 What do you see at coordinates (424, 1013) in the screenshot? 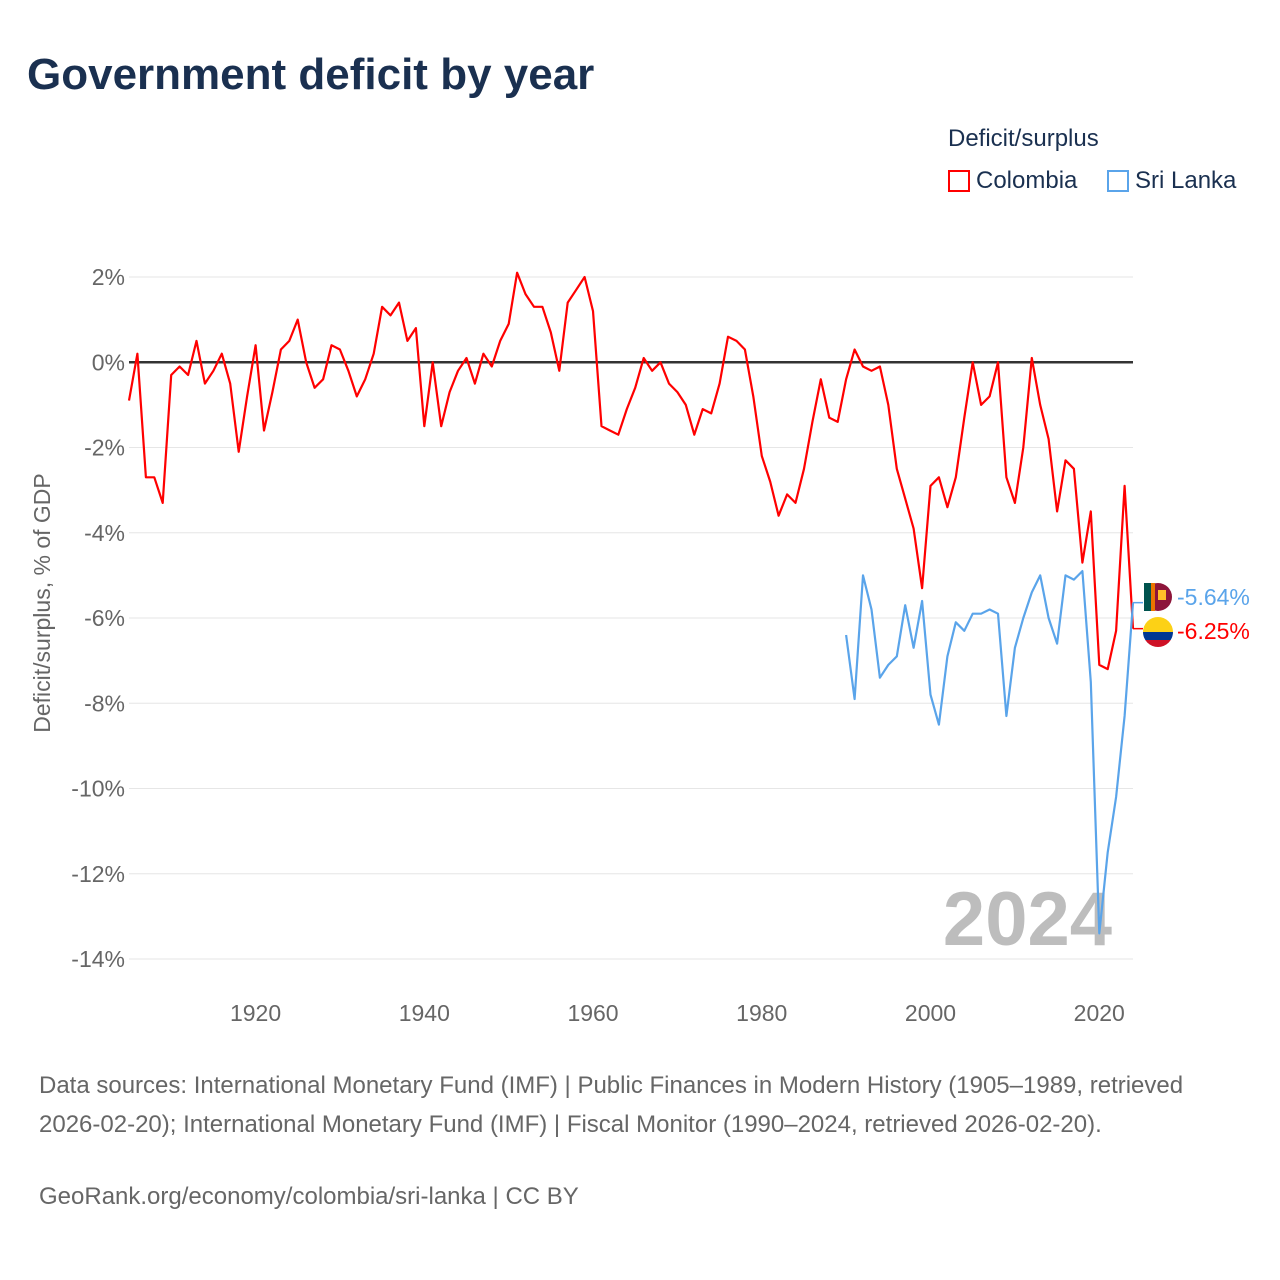
I see `x-tick-label: 1940` at bounding box center [424, 1013].